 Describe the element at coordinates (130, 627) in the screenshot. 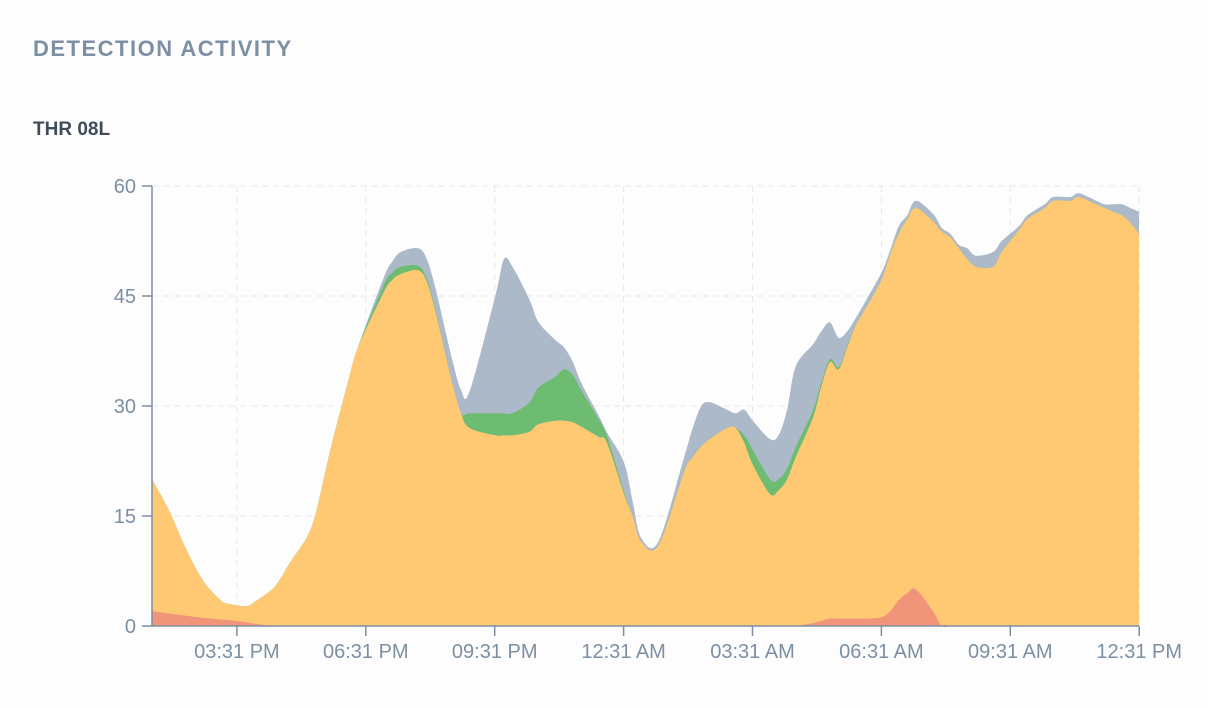

I see `y-tick-label: 0` at that location.